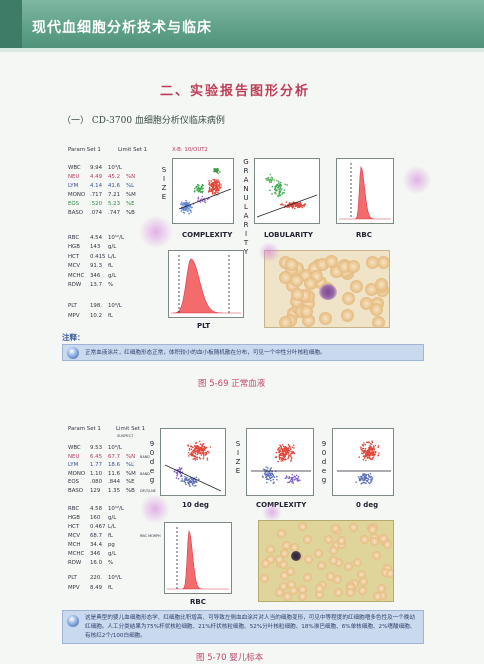  What do you see at coordinates (74, 316) in the screenshot?
I see `param-name: MPV` at bounding box center [74, 316].